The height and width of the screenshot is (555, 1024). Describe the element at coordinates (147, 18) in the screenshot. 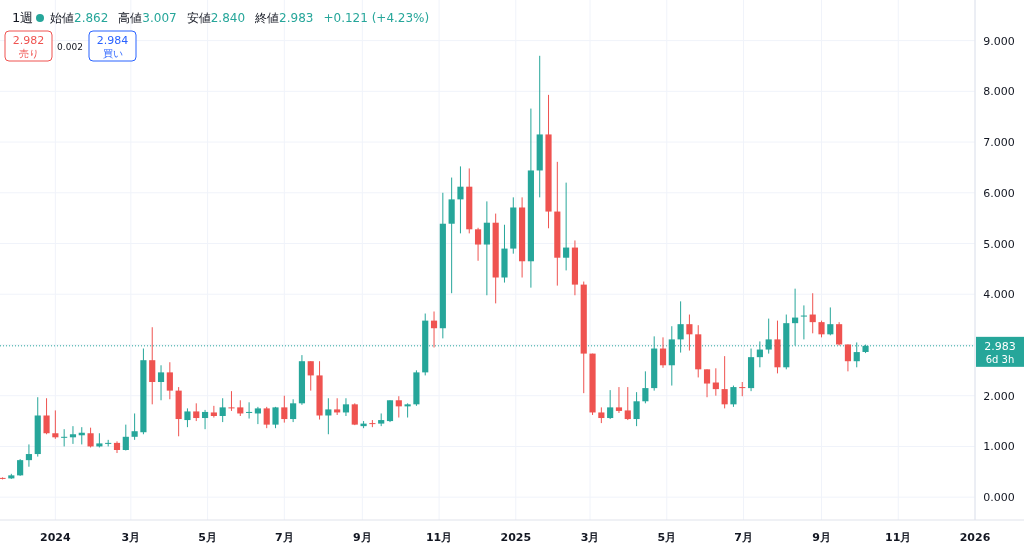

I see `annotation: 高値3.007` at that location.